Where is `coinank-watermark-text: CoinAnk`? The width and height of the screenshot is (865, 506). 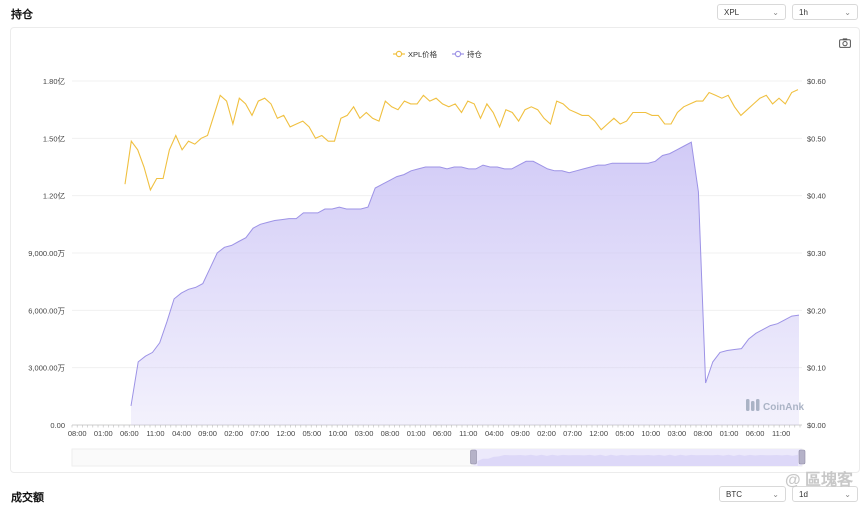
coinank-watermark-text: CoinAnk is located at coordinates (784, 407).